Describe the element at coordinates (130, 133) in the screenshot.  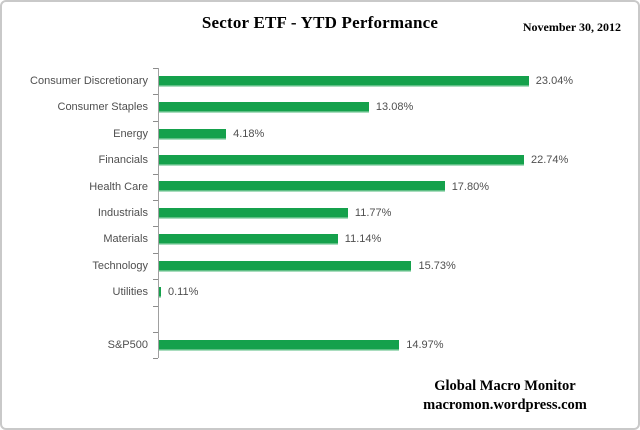
I see `category-label: Energy` at that location.